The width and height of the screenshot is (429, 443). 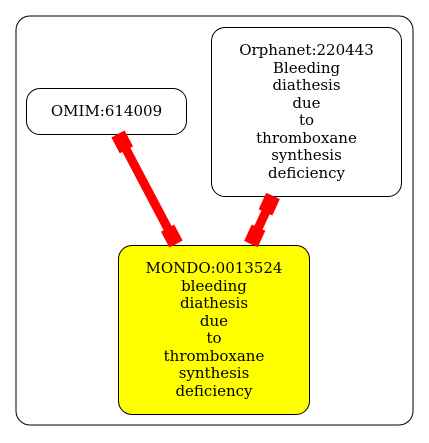 What do you see at coordinates (214, 390) in the screenshot?
I see `node-mondo-line-7: deficiency` at bounding box center [214, 390].